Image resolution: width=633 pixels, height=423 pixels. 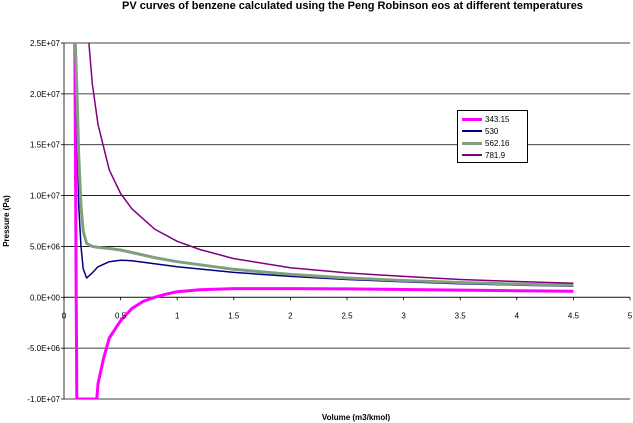 What do you see at coordinates (6, 221) in the screenshot?
I see `y-axis-label: Pressure (Pa)` at bounding box center [6, 221].